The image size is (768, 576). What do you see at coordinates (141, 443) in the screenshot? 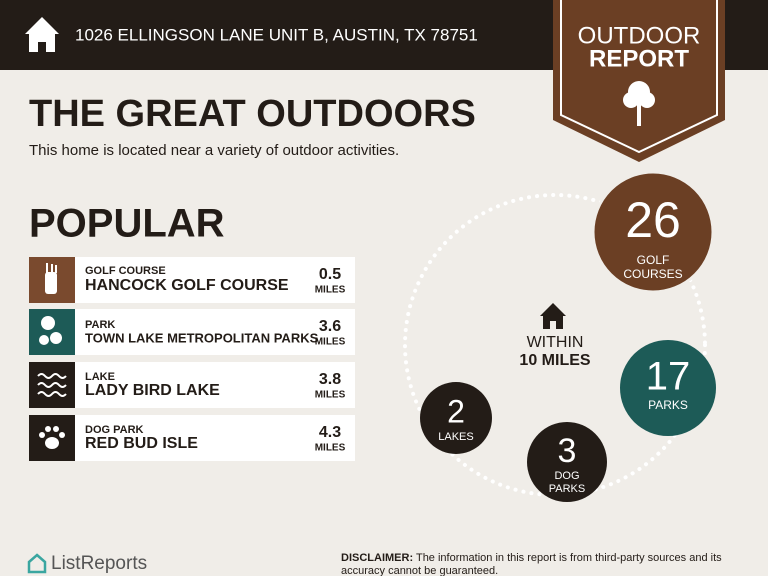
I see `place-name: RED BUD ISLE` at bounding box center [141, 443].